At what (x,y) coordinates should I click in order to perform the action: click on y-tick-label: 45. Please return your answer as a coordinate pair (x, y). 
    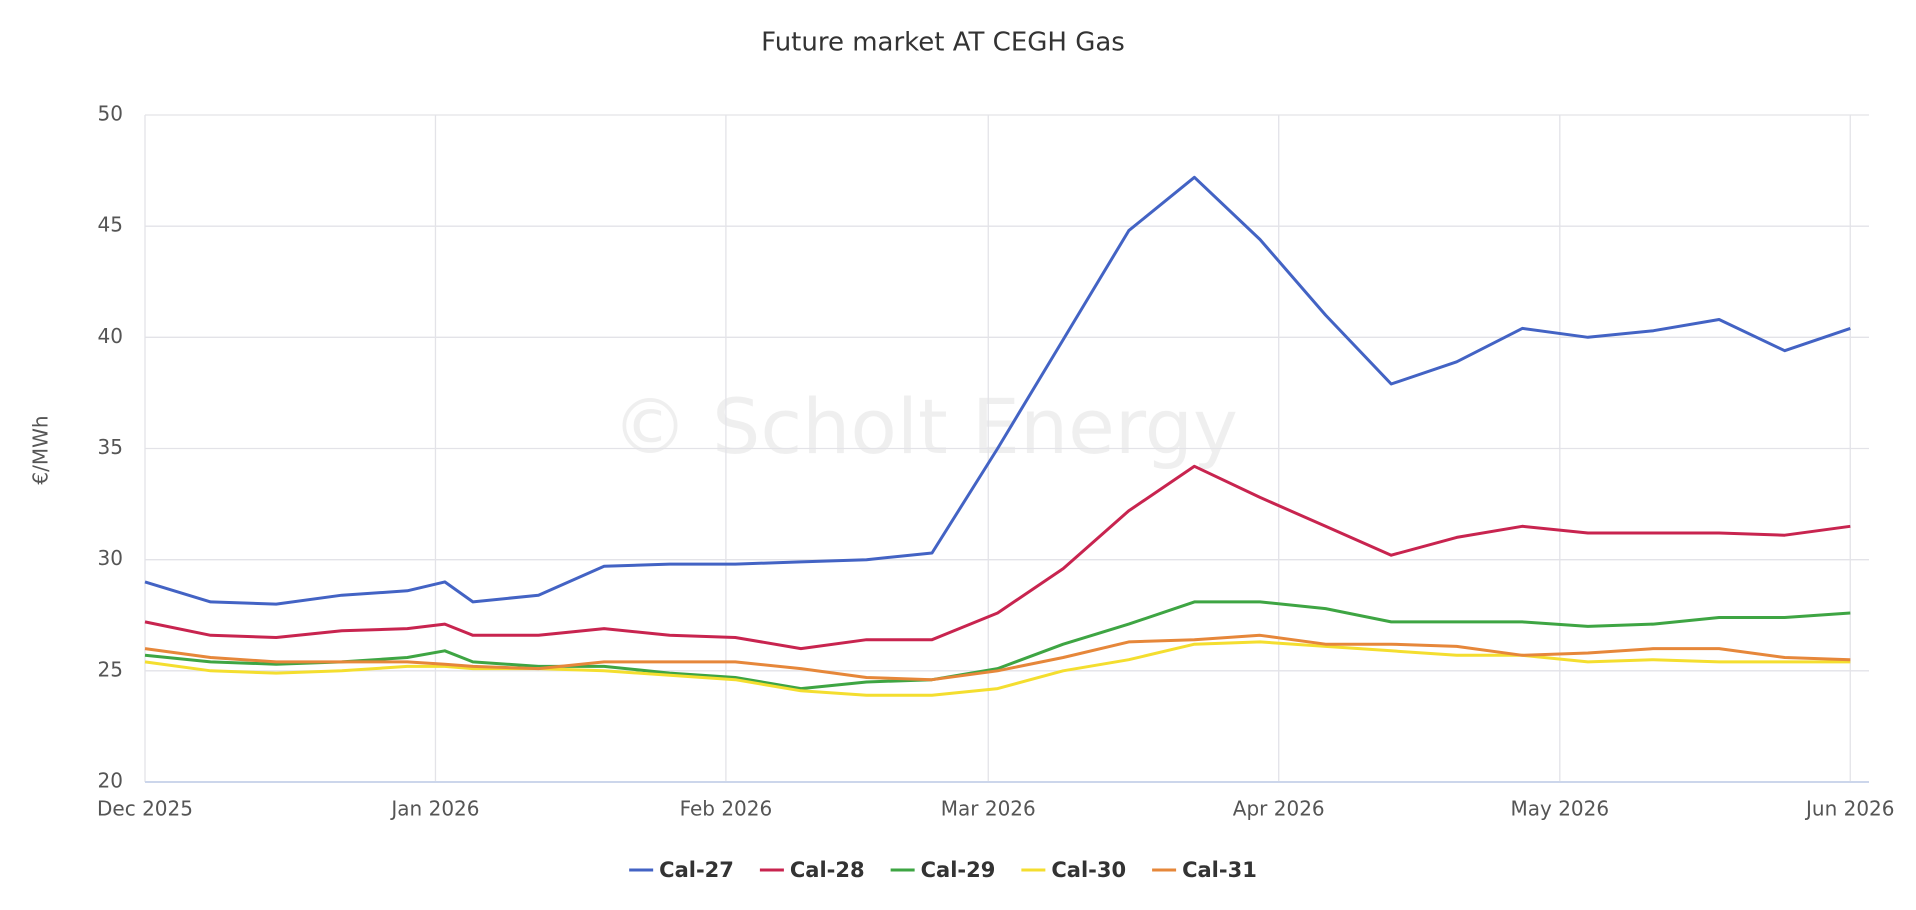
    Looking at the image, I should click on (110, 225).